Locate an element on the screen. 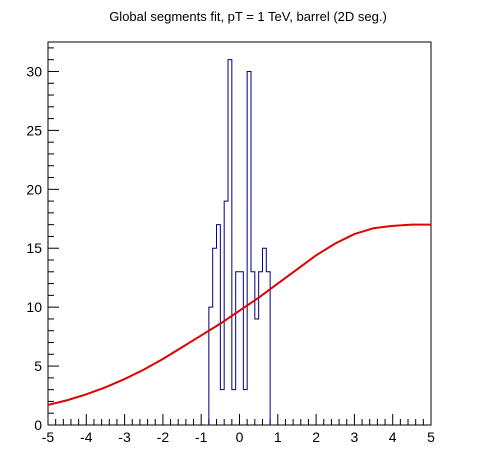 Image resolution: width=496 pixels, height=472 pixels. y-tick-label: 25 is located at coordinates (34, 130).